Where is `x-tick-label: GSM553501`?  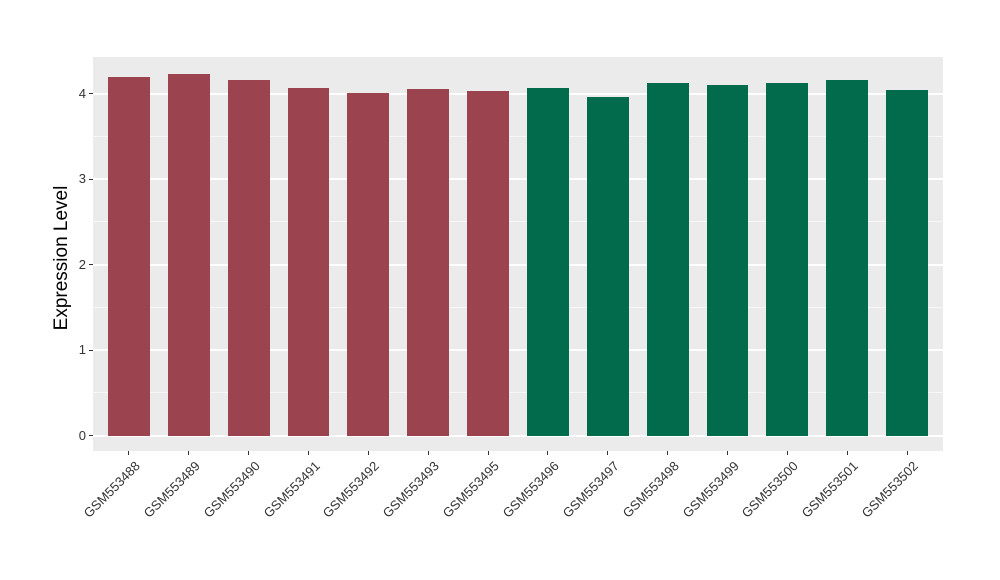
x-tick-label: GSM553501 is located at coordinates (830, 489).